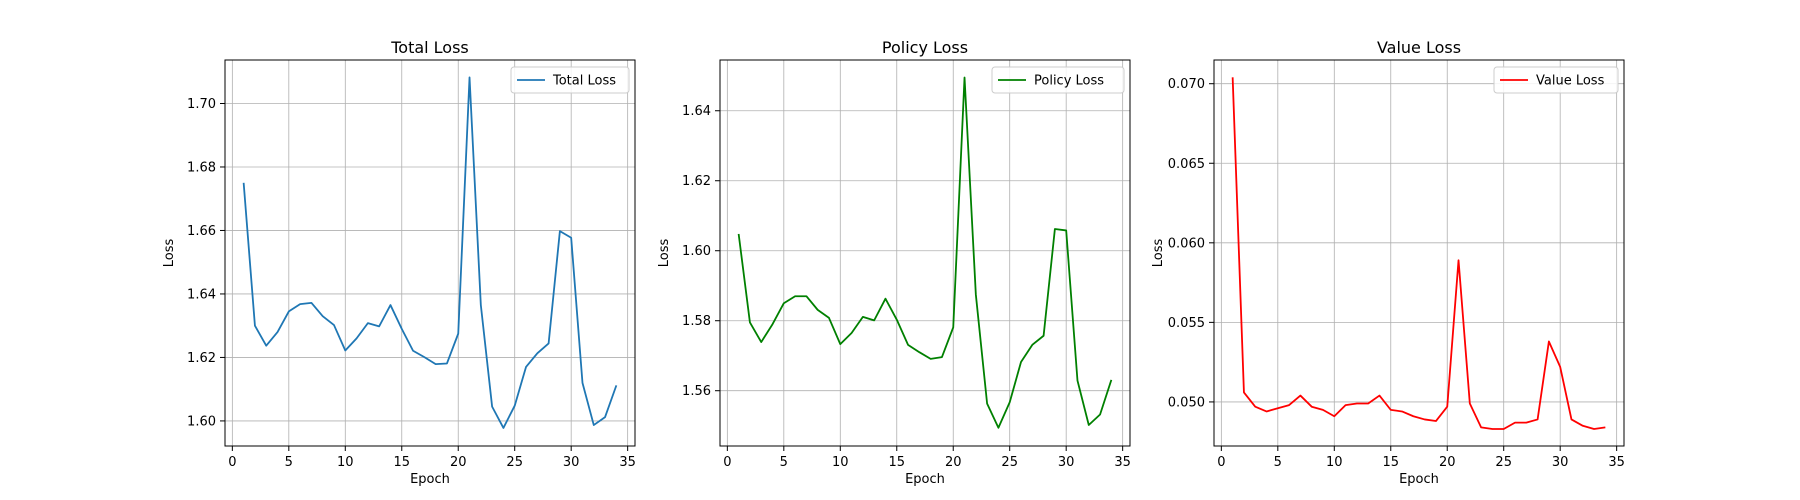 This screenshot has width=1800, height=500. I want to click on y-tick-label: 0.055, so click(1186, 323).